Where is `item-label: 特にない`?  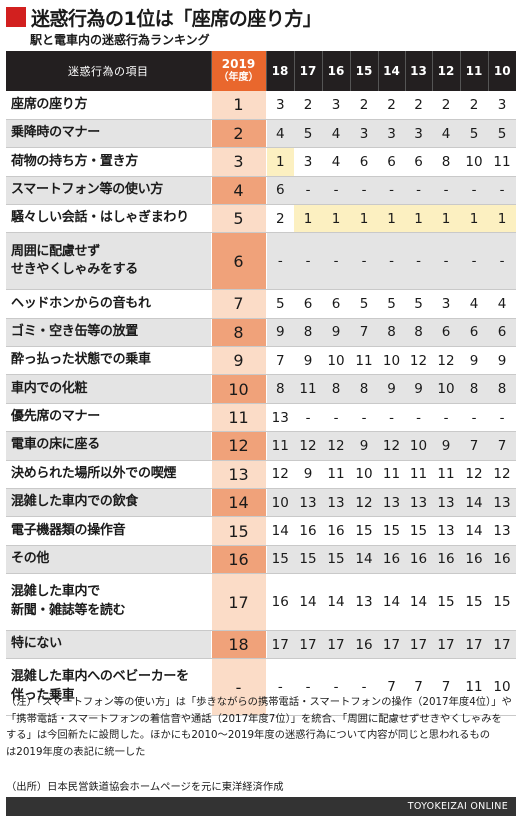 item-label: 特にない is located at coordinates (108, 645).